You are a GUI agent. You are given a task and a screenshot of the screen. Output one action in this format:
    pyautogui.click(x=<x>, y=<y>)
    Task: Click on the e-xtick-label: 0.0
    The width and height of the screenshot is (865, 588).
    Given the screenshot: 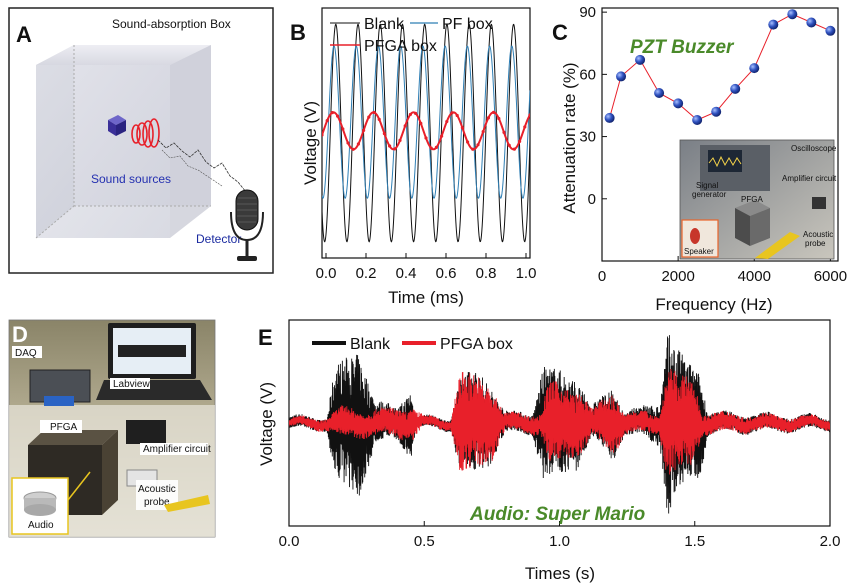 What is the action you would take?
    pyautogui.click(x=289, y=541)
    